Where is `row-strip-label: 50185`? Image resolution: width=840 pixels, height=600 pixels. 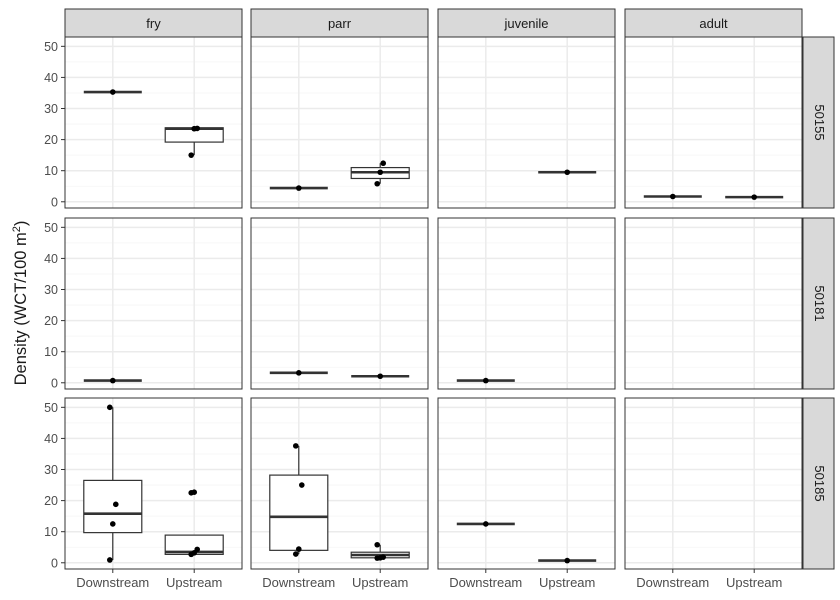 row-strip-label: 50185 is located at coordinates (819, 483).